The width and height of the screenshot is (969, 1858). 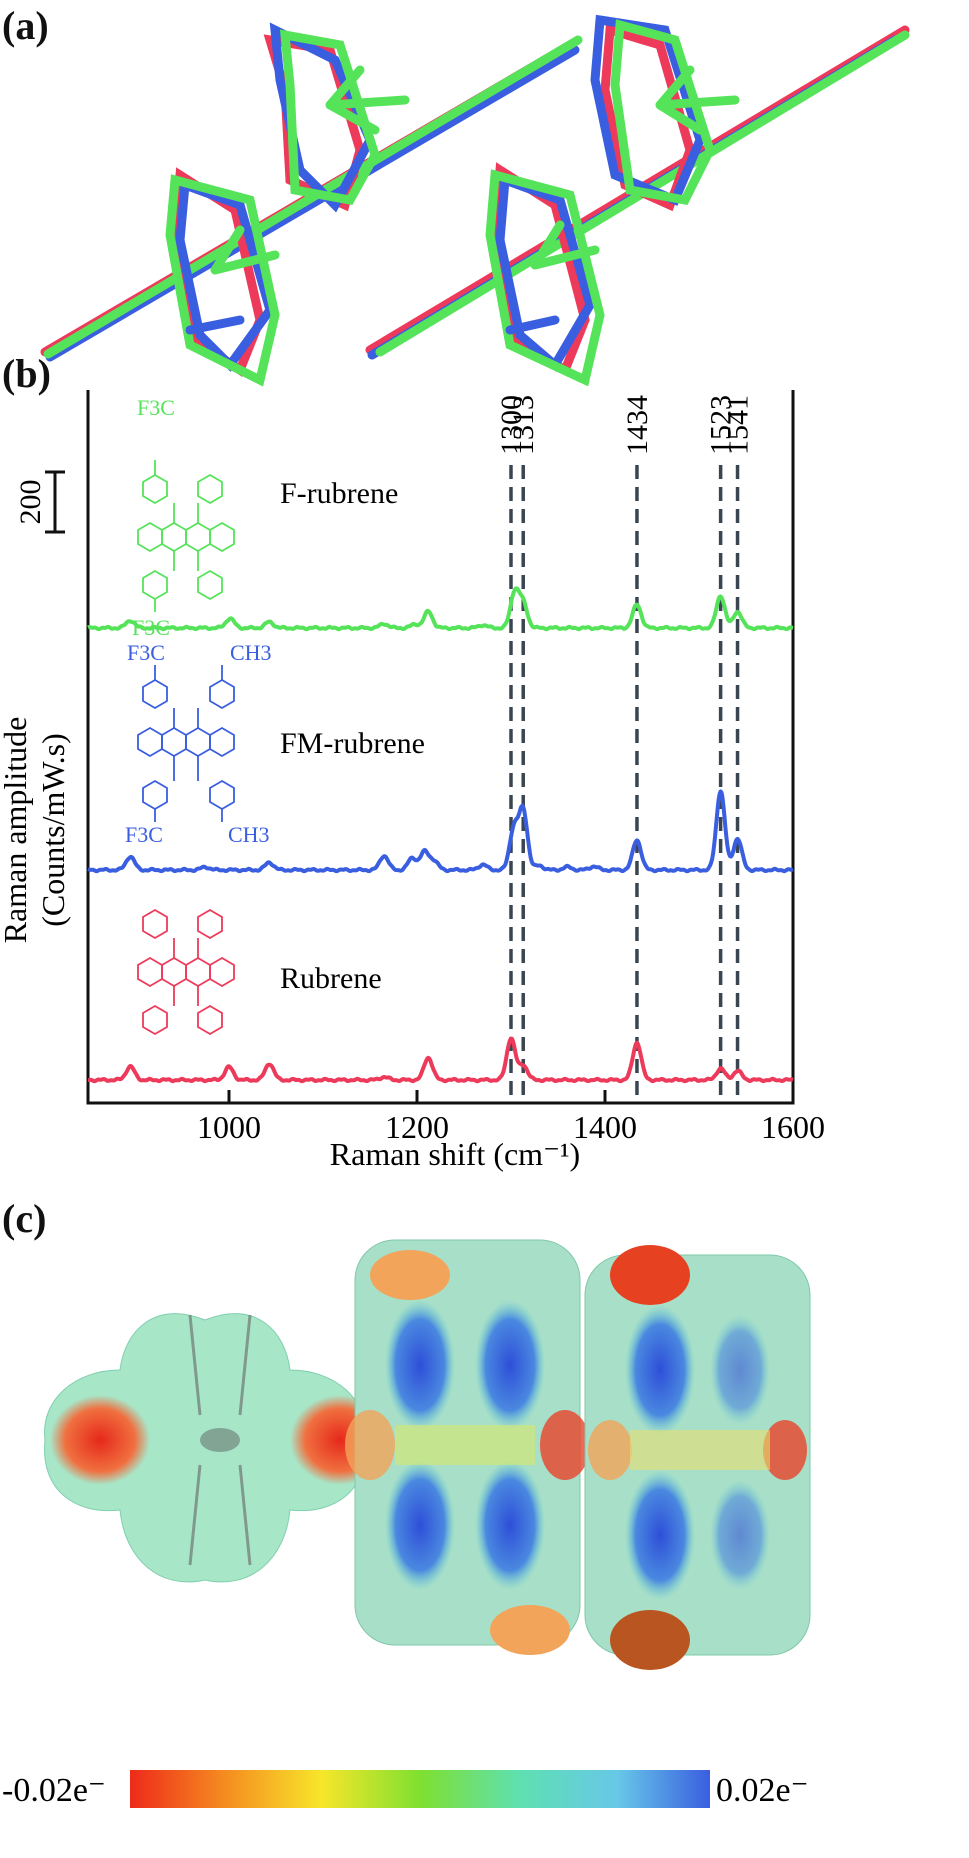 What do you see at coordinates (793, 1127) in the screenshot?
I see `x-tick-label-1600: 1600` at bounding box center [793, 1127].